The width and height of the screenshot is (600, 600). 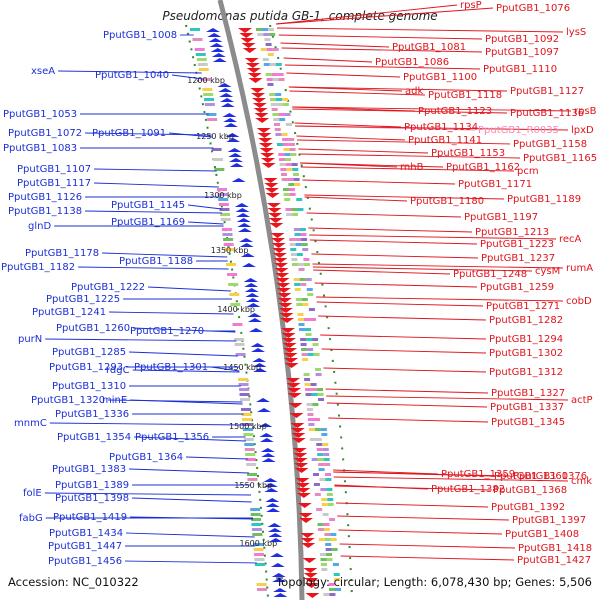 What do you see at coordinates (582, 130) in the screenshot?
I see `gene-label-plus: lpxD` at bounding box center [582, 130].